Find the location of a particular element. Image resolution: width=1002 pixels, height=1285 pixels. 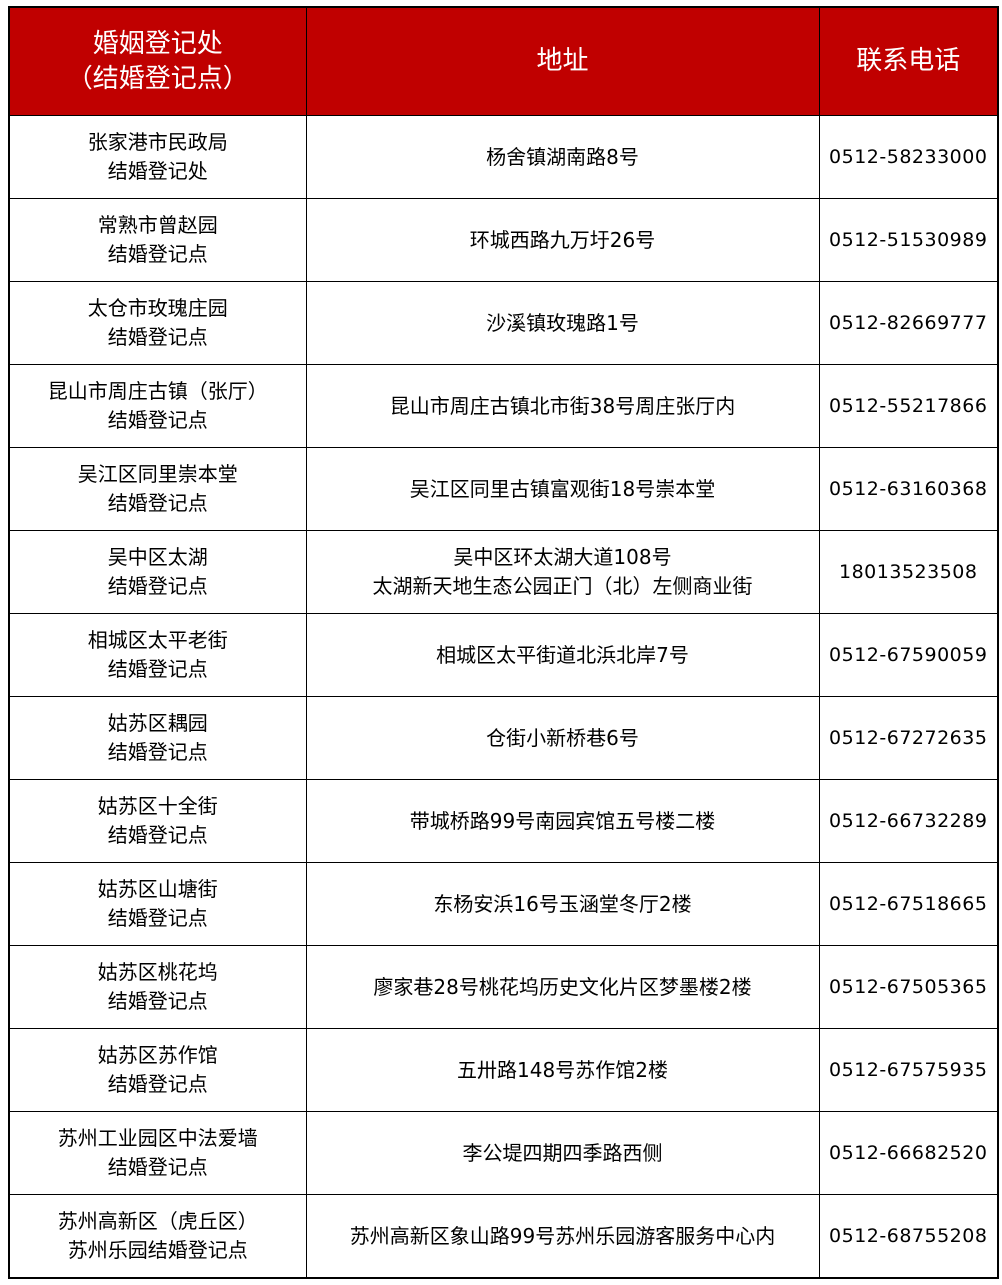

address-line1: 廖家巷28号桃花坞历史文化片区梦墨楼2楼 is located at coordinates (562, 986).